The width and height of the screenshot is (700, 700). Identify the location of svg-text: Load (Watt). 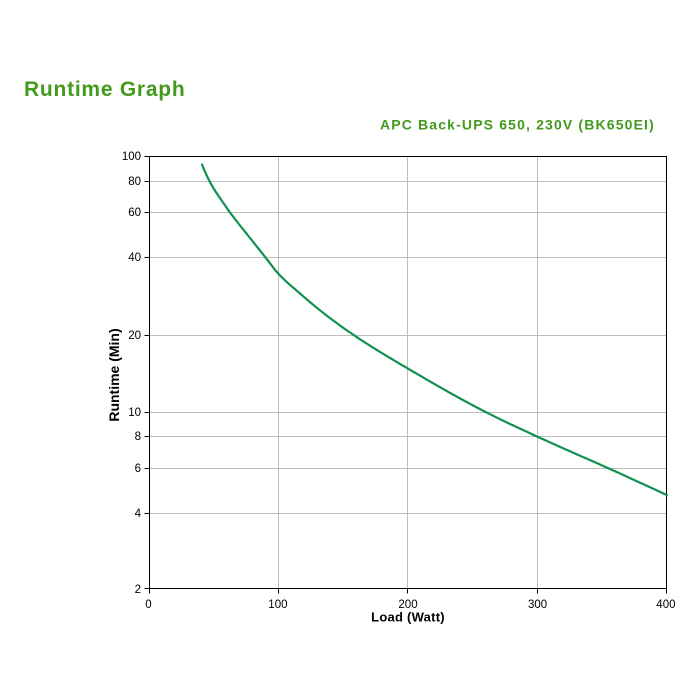
(408, 616).